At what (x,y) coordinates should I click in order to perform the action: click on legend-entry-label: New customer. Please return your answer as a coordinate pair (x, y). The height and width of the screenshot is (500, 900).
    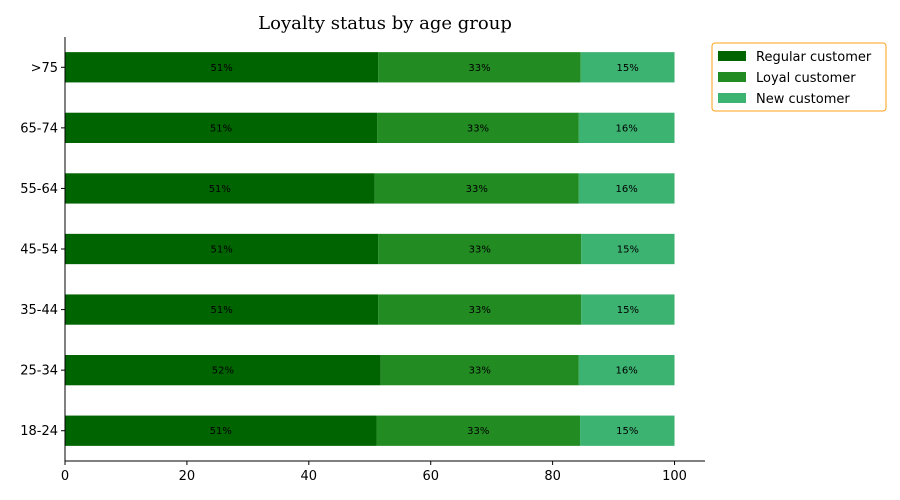
    Looking at the image, I should click on (803, 99).